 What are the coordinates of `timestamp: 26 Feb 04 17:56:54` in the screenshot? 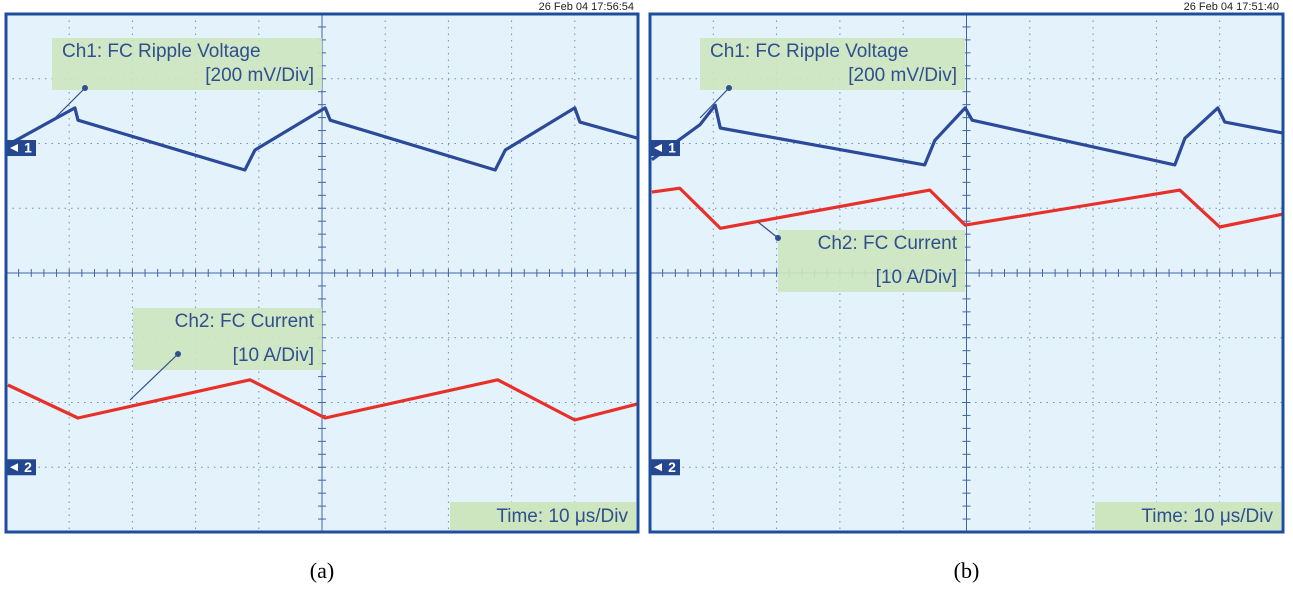 It's located at (586, 7).